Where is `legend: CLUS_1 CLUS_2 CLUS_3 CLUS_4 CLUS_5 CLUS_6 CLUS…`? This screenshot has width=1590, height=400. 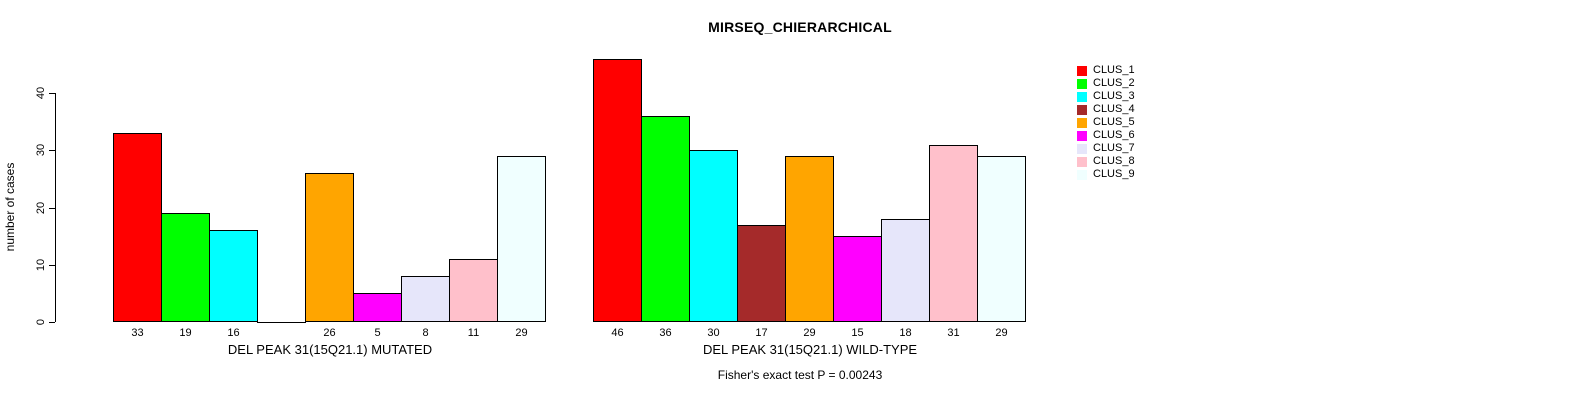
legend: CLUS_1 CLUS_2 CLUS_3 CLUS_4 CLUS_5 CLUS_6 CLUS… is located at coordinates (1106, 122).